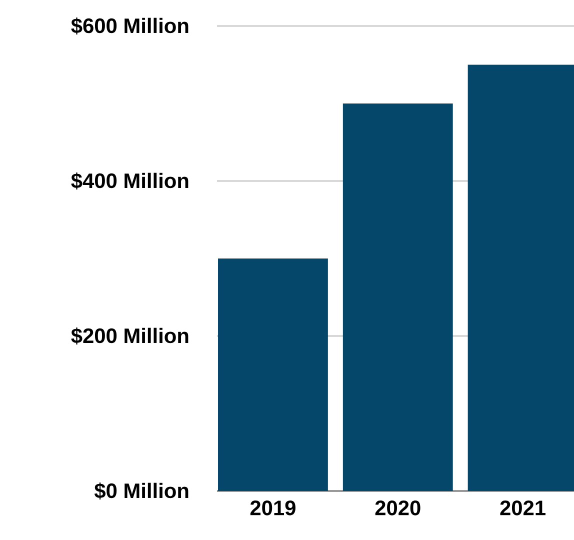  I want to click on y-tick-label: $0 Million, so click(141, 491).